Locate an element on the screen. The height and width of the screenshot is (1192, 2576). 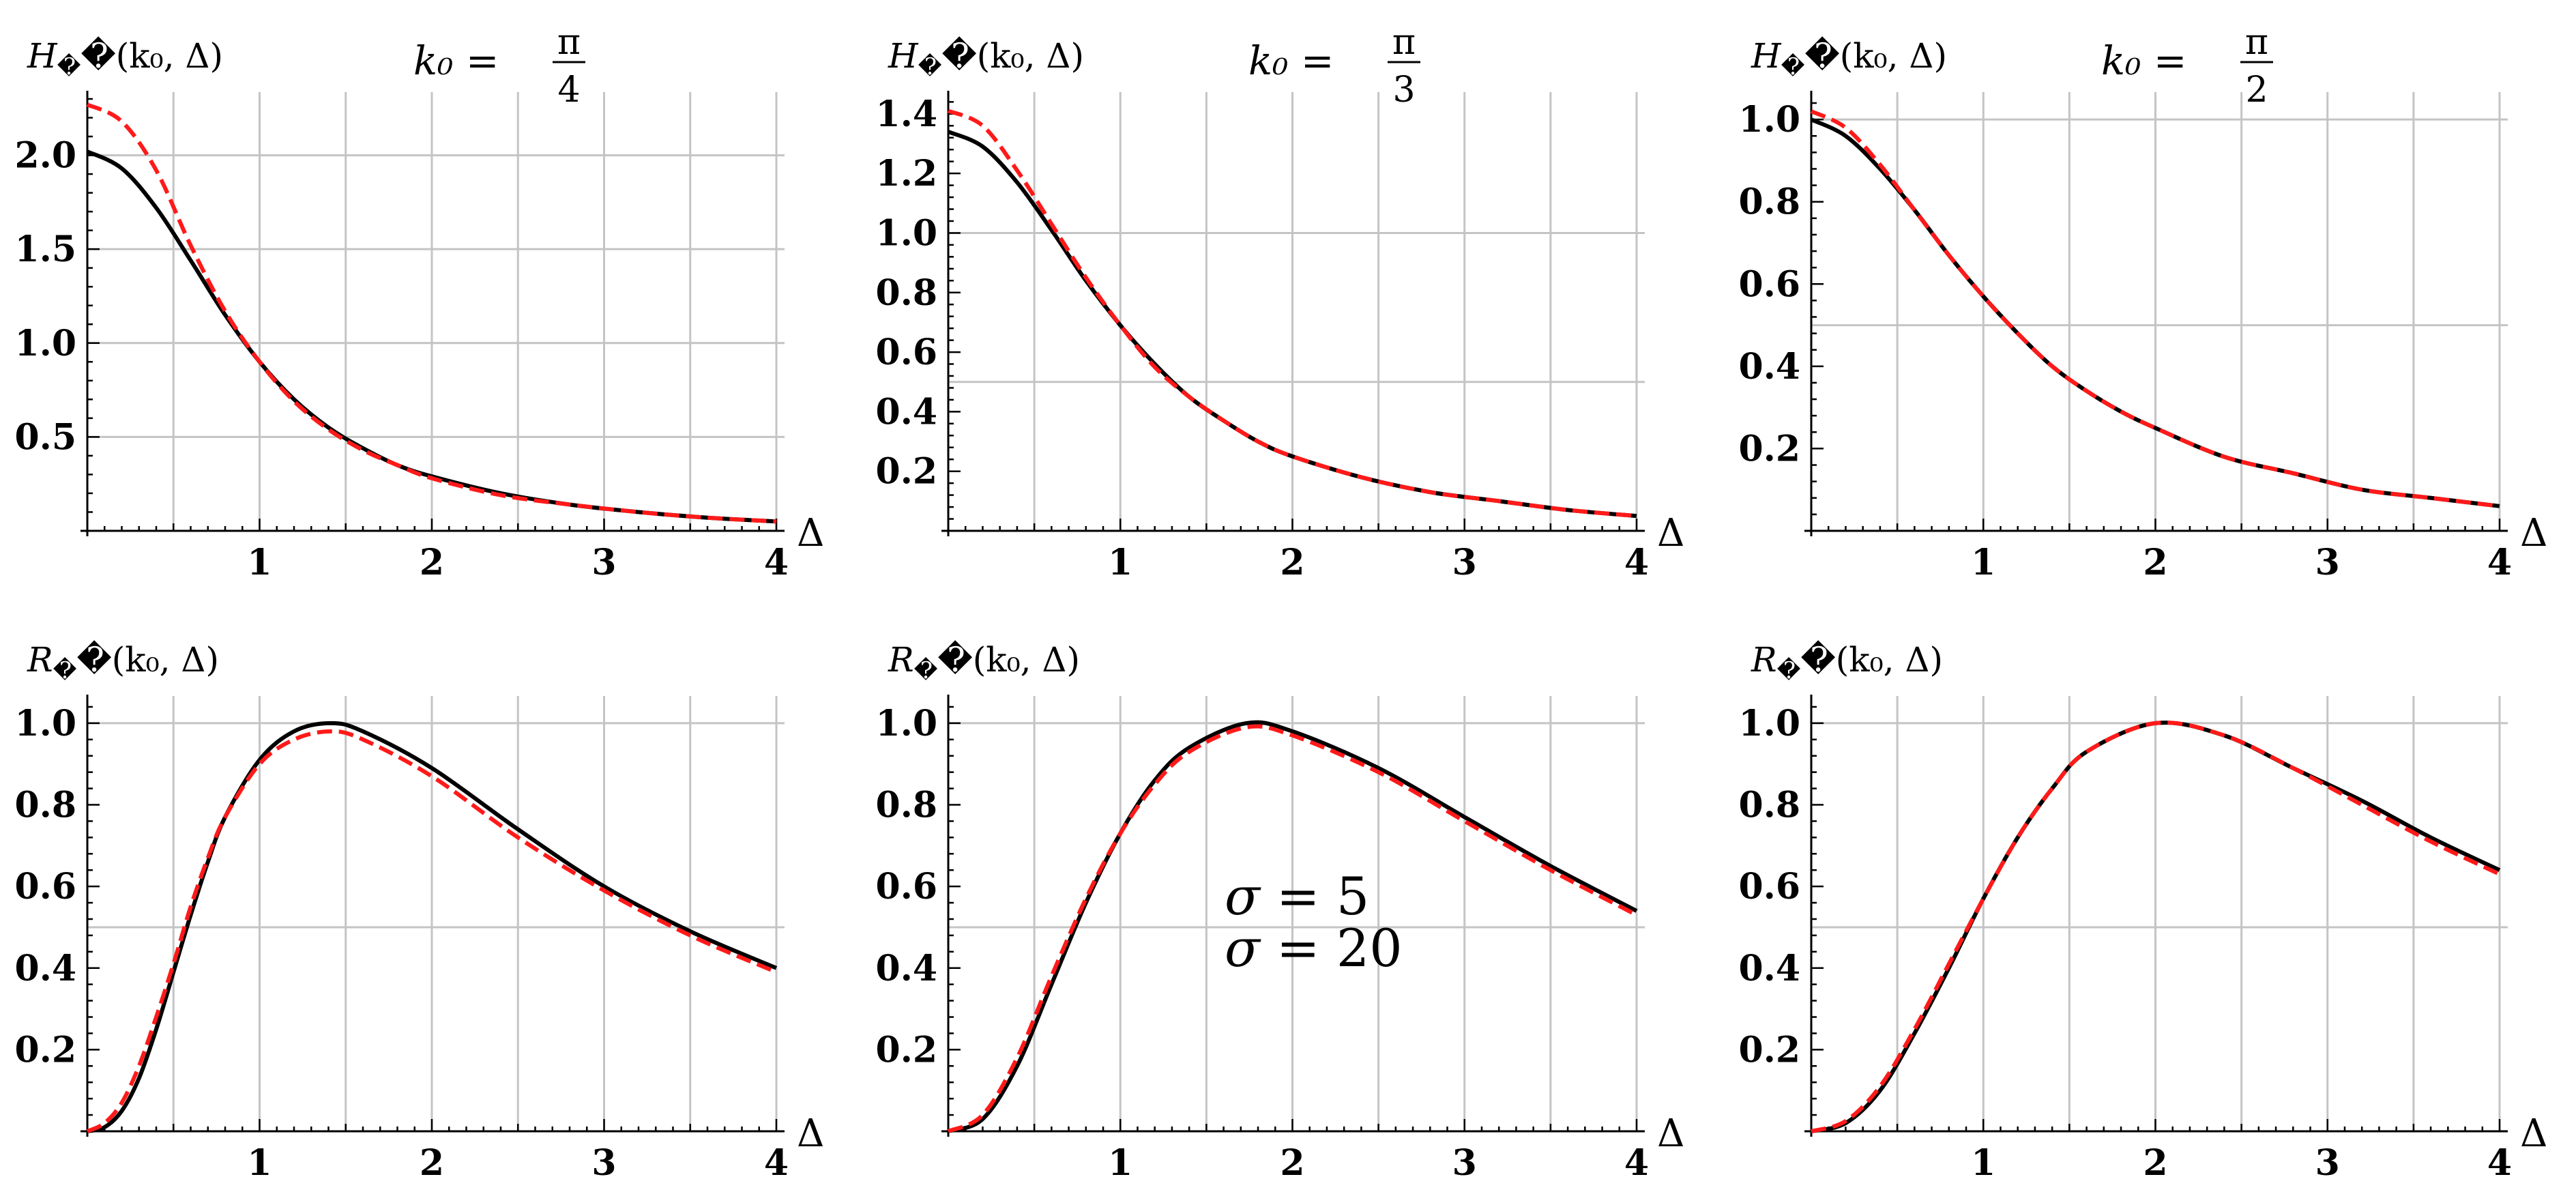
title-denominator: 3 is located at coordinates (1403, 90).